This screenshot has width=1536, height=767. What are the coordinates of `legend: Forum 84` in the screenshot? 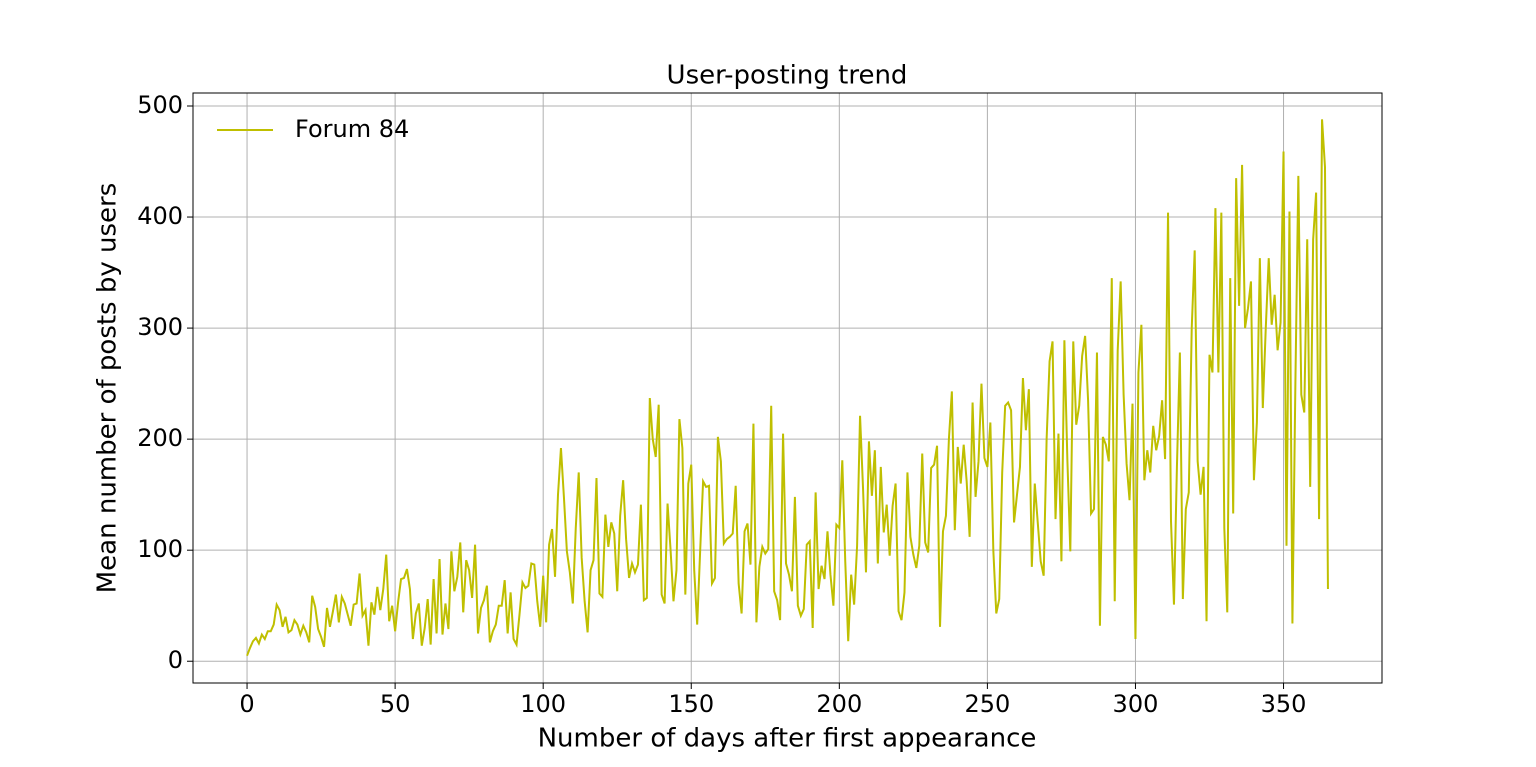 It's located at (313, 129).